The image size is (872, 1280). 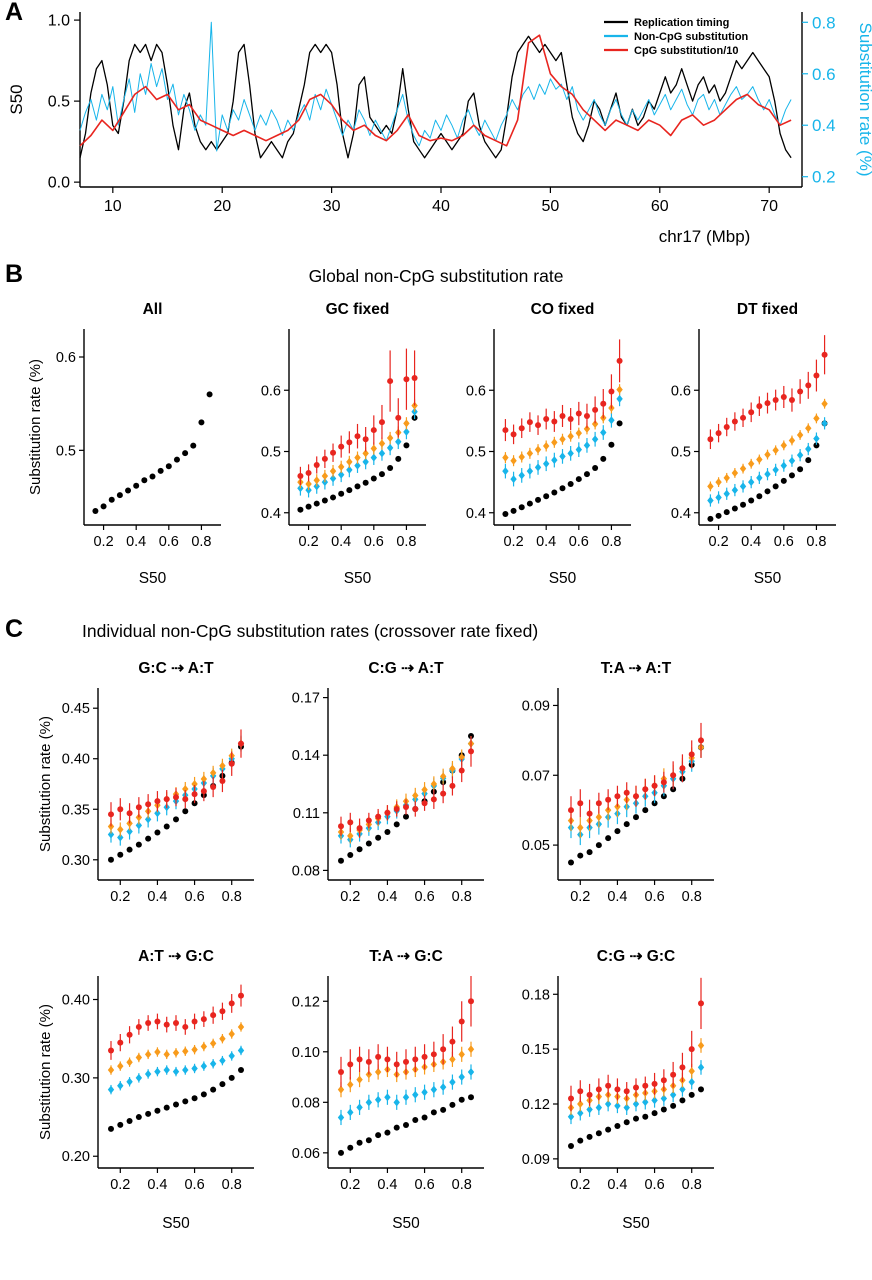 What do you see at coordinates (14, 629) in the screenshot?
I see `panel-label-c: C` at bounding box center [14, 629].